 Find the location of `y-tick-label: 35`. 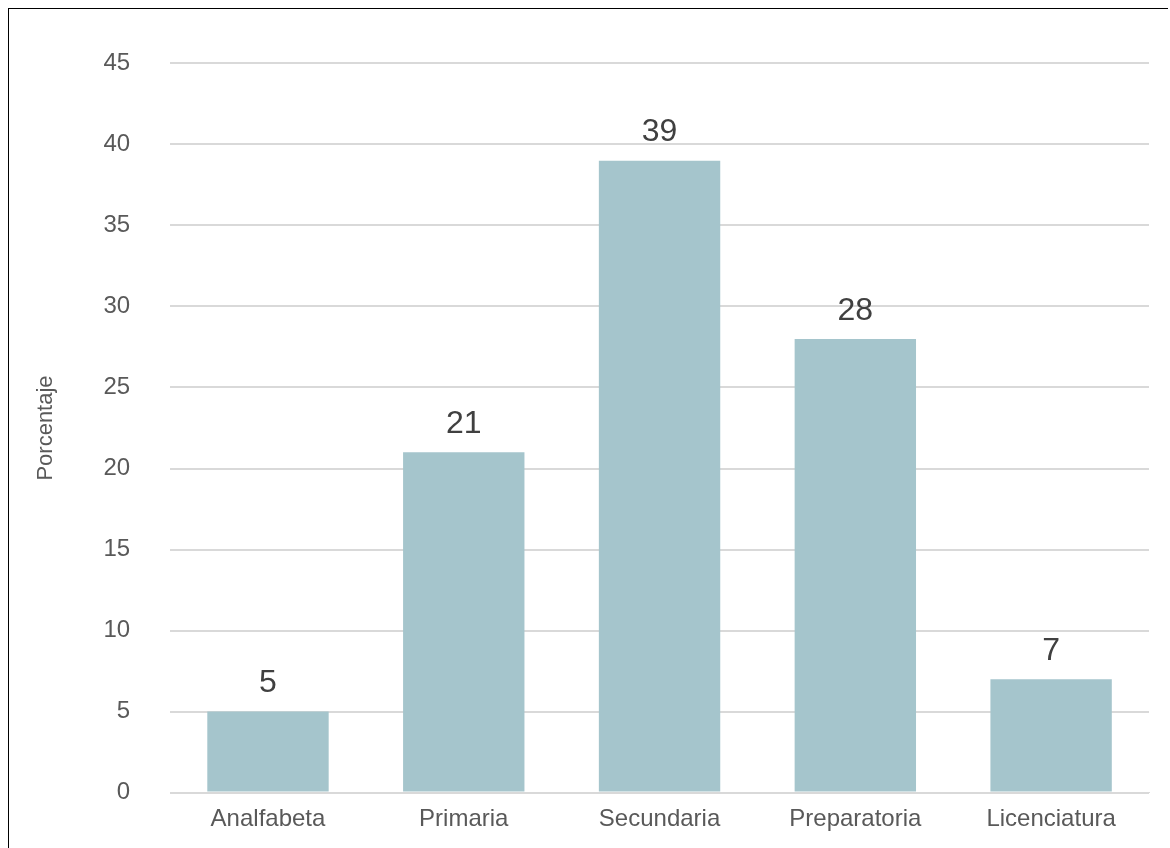

y-tick-label: 35 is located at coordinates (117, 224).